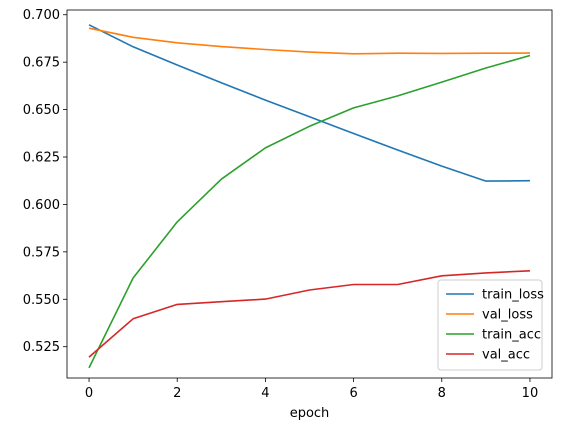 The height and width of the screenshot is (428, 574). What do you see at coordinates (353, 393) in the screenshot?
I see `x-tick-label: 6` at bounding box center [353, 393].